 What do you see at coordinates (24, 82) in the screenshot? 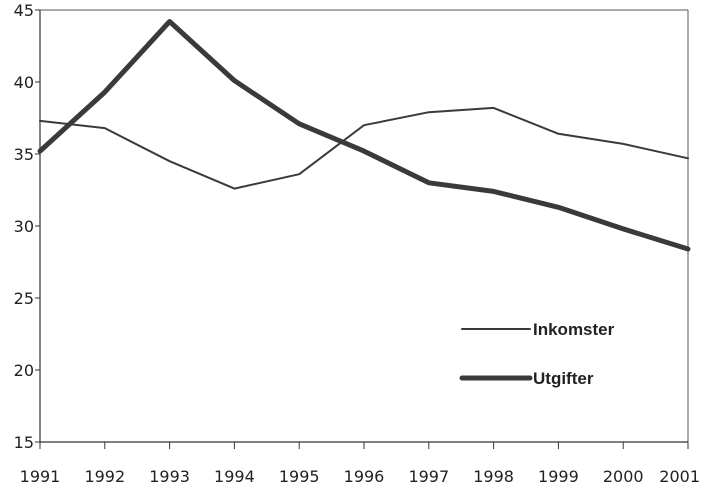
I see `y-tick-label: 40` at bounding box center [24, 82].